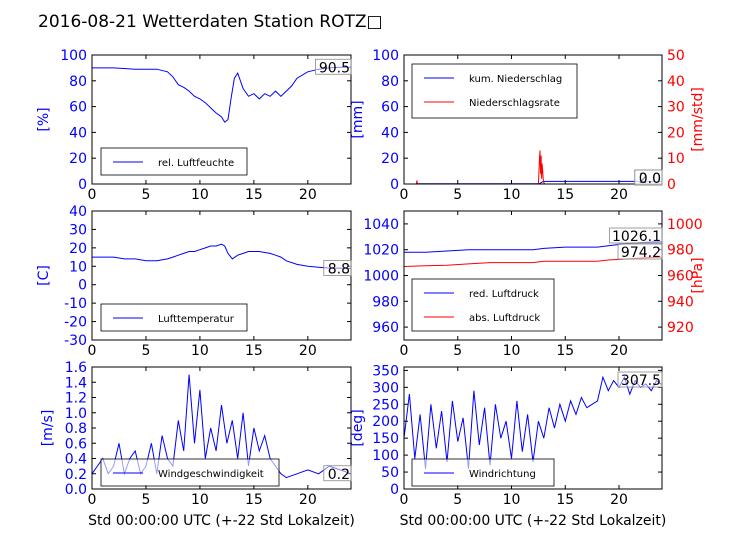 The width and height of the screenshot is (736, 552). What do you see at coordinates (504, 294) in the screenshot?
I see `legend-label: red. Luftdruck` at bounding box center [504, 294].